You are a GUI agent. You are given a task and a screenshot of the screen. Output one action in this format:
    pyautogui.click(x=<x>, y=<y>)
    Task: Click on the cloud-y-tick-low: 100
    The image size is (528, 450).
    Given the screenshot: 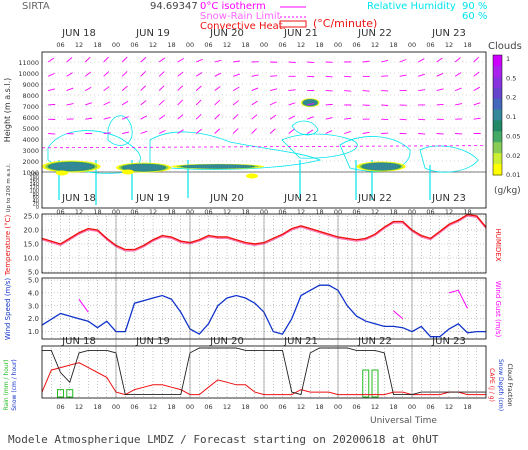 What is the action you would take?
    pyautogui.click(x=34, y=192)
    